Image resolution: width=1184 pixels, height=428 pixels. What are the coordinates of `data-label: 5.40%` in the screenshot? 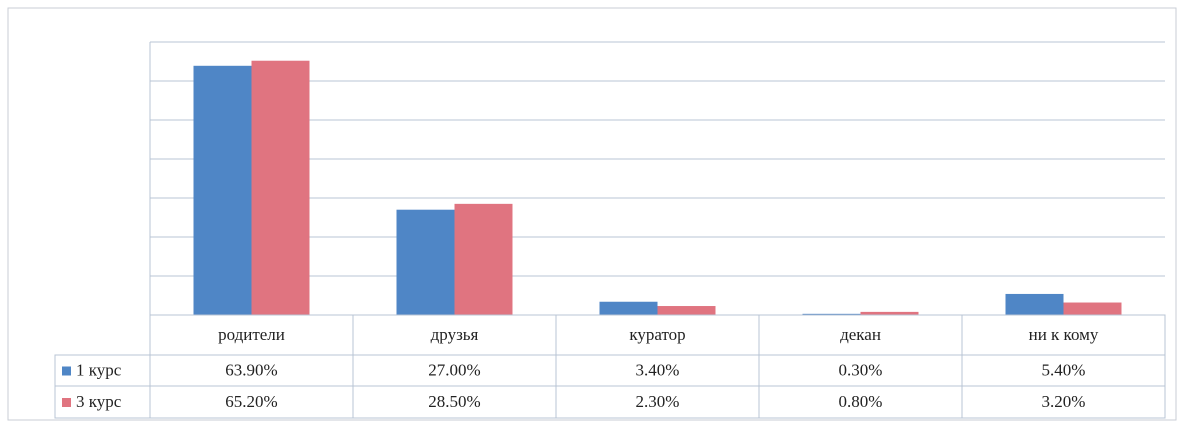 It's located at (1064, 369).